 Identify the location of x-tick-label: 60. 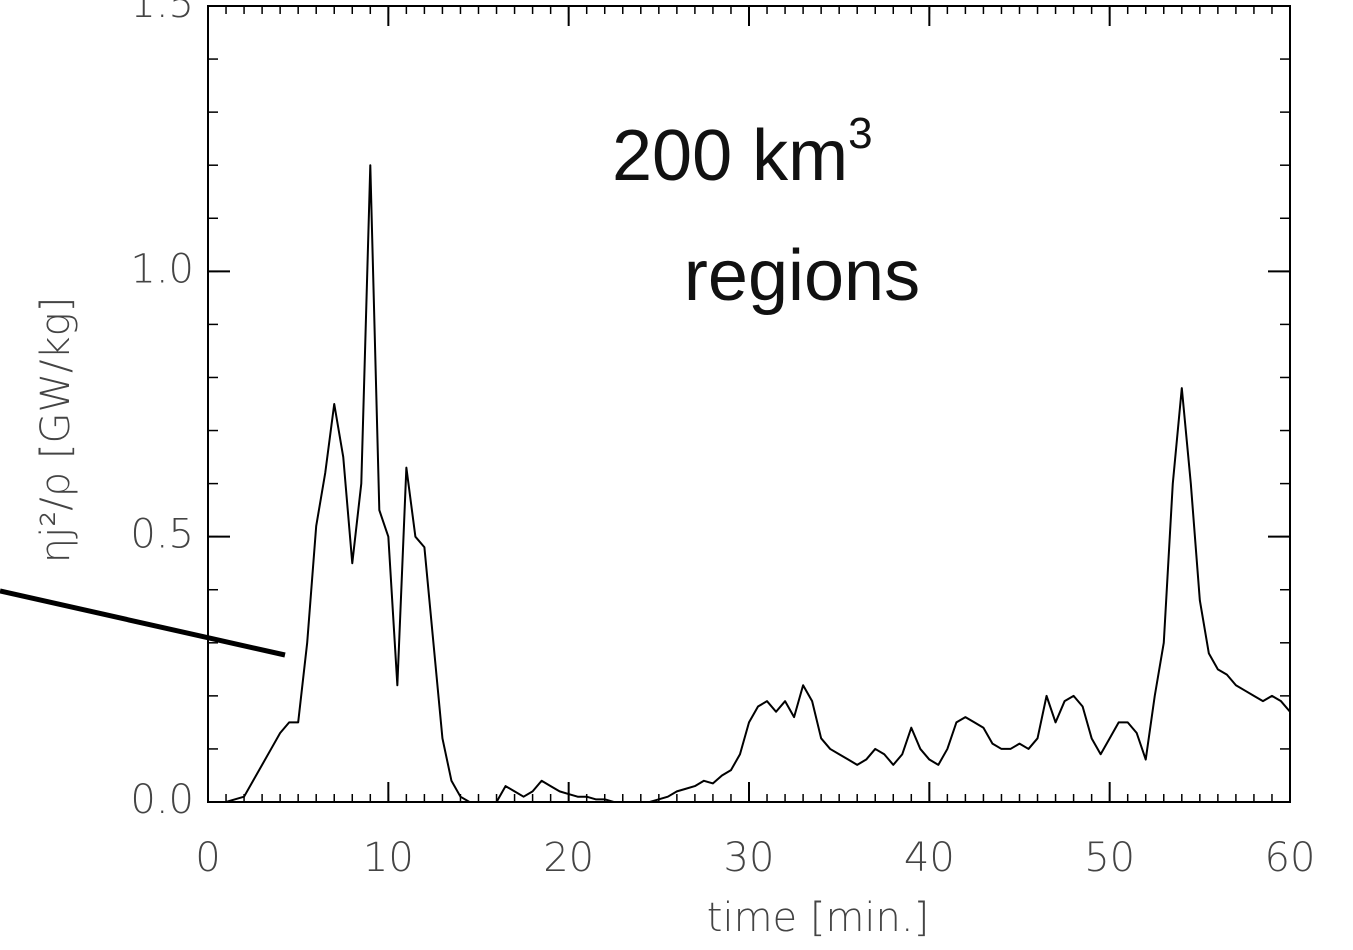
(1290, 858).